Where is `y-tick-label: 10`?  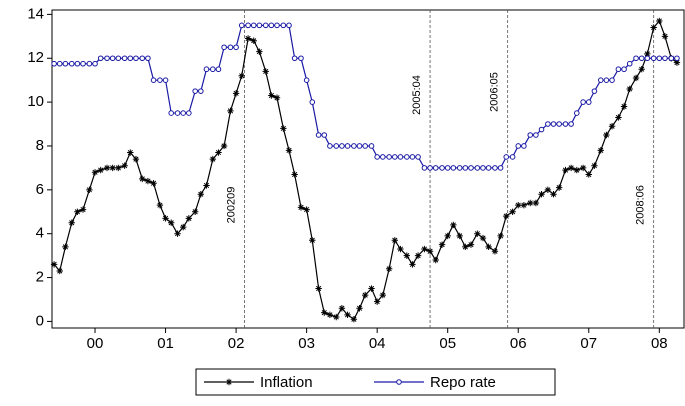
y-tick-label: 10 is located at coordinates (35, 101).